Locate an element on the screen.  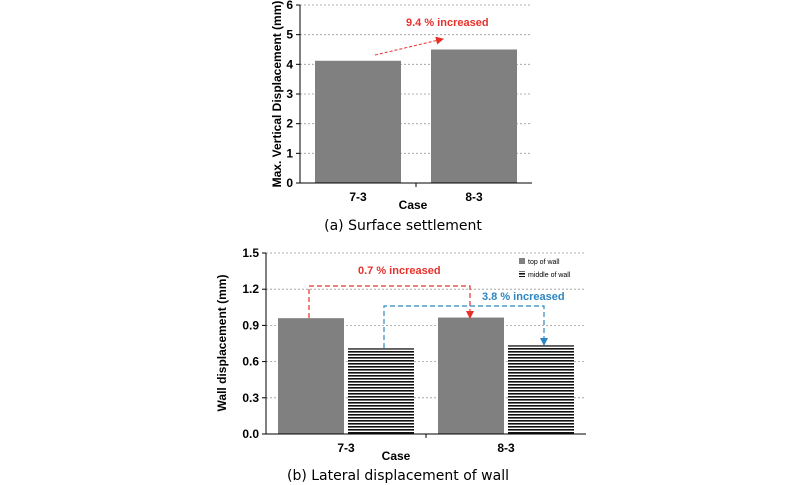
legend-swatch-middle-of-wall is located at coordinates (522, 274).